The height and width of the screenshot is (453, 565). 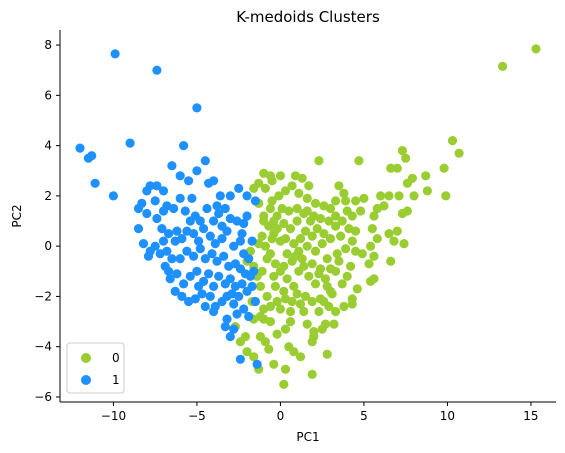 I want to click on x-tick-label: −5, so click(x=197, y=416).